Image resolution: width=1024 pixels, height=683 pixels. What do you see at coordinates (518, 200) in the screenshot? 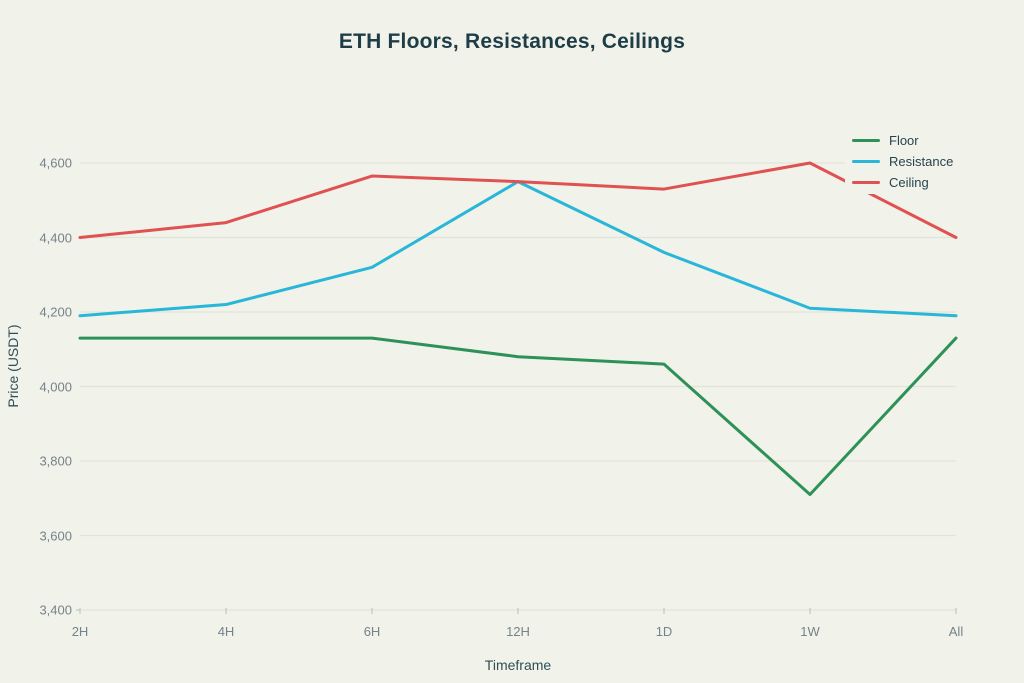
I see `series-line-ceiling` at bounding box center [518, 200].